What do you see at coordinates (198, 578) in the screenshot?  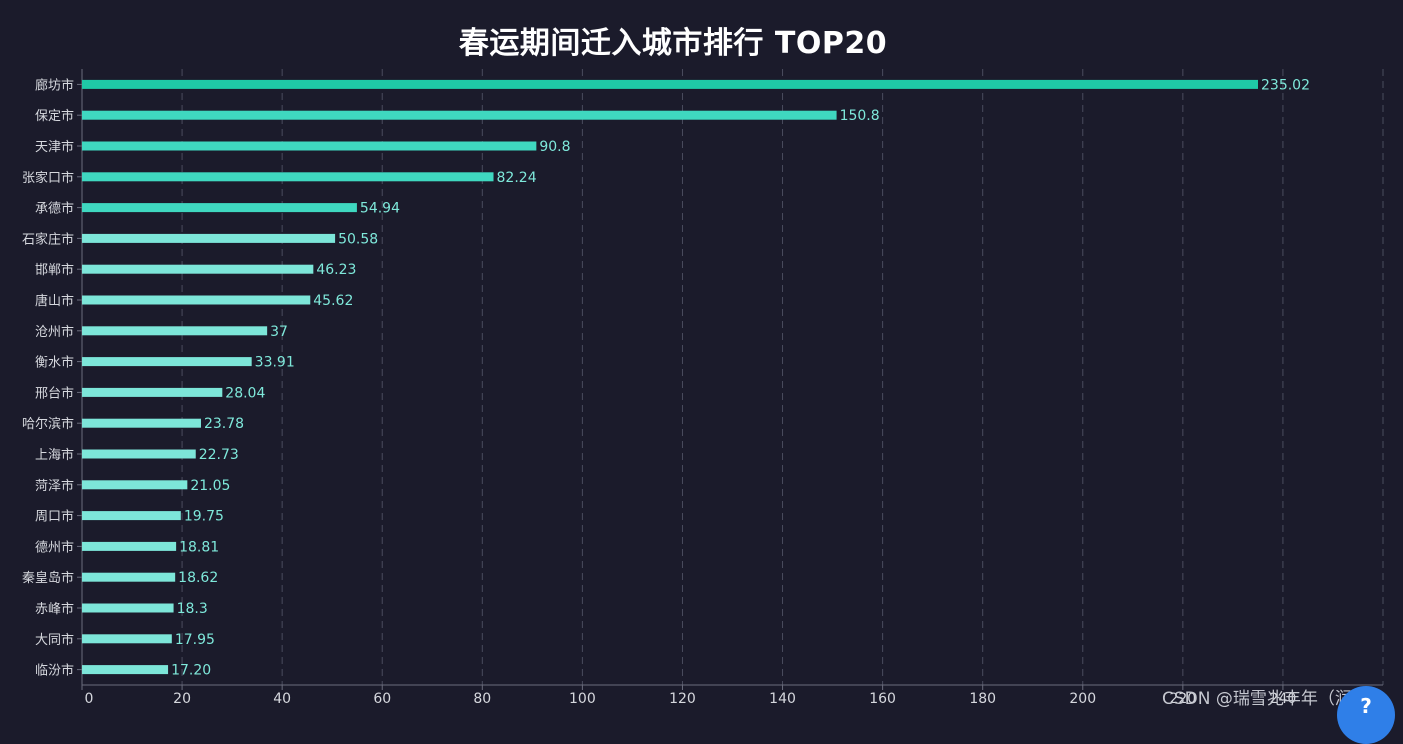 I see `value-label: 18.62` at bounding box center [198, 578].